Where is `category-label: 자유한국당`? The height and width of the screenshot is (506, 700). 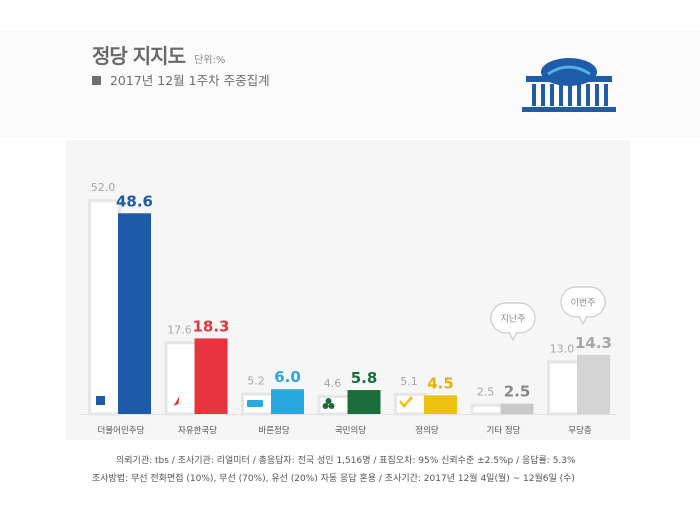 category-label: 자유한국당 is located at coordinates (197, 430).